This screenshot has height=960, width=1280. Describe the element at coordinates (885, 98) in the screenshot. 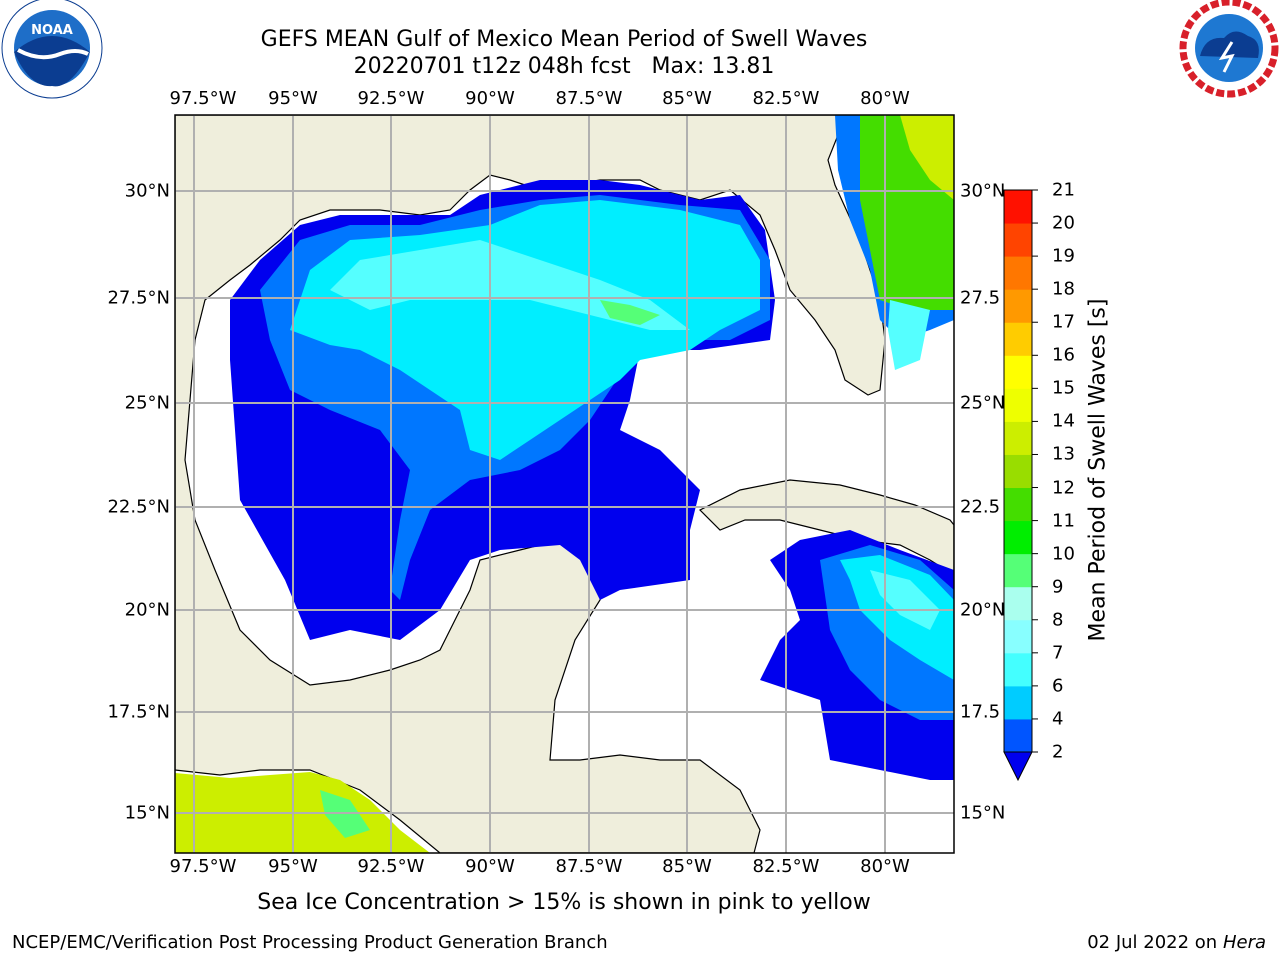

I see `lon-label-top-7: 80°W` at that location.